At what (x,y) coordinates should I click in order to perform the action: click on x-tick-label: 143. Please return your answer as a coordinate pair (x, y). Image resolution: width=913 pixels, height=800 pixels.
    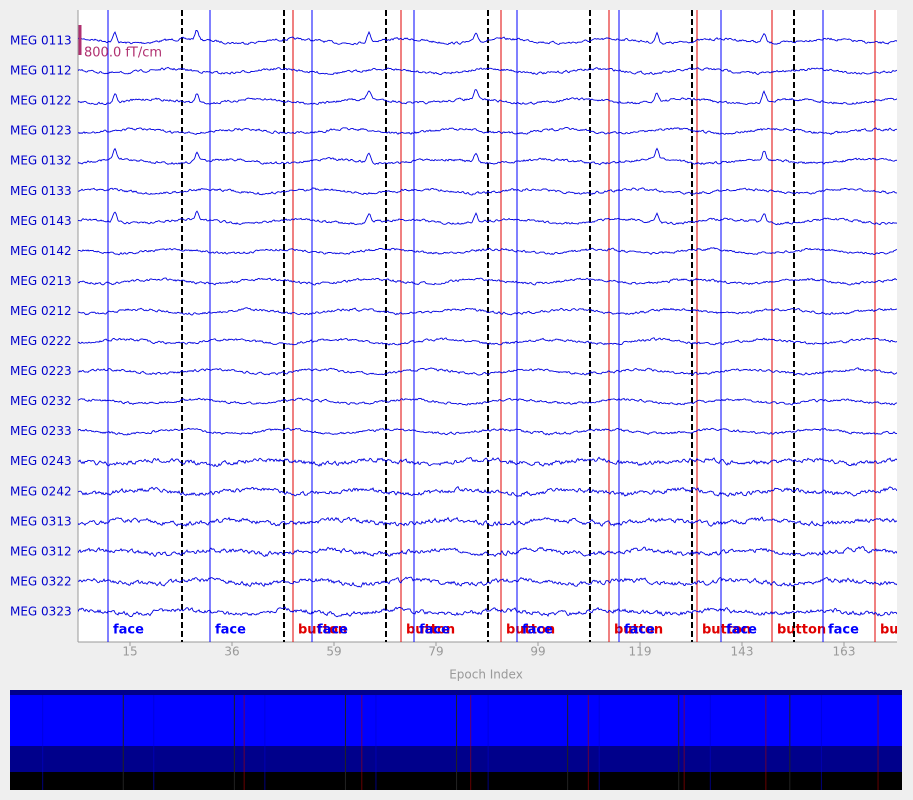
    Looking at the image, I should click on (742, 652).